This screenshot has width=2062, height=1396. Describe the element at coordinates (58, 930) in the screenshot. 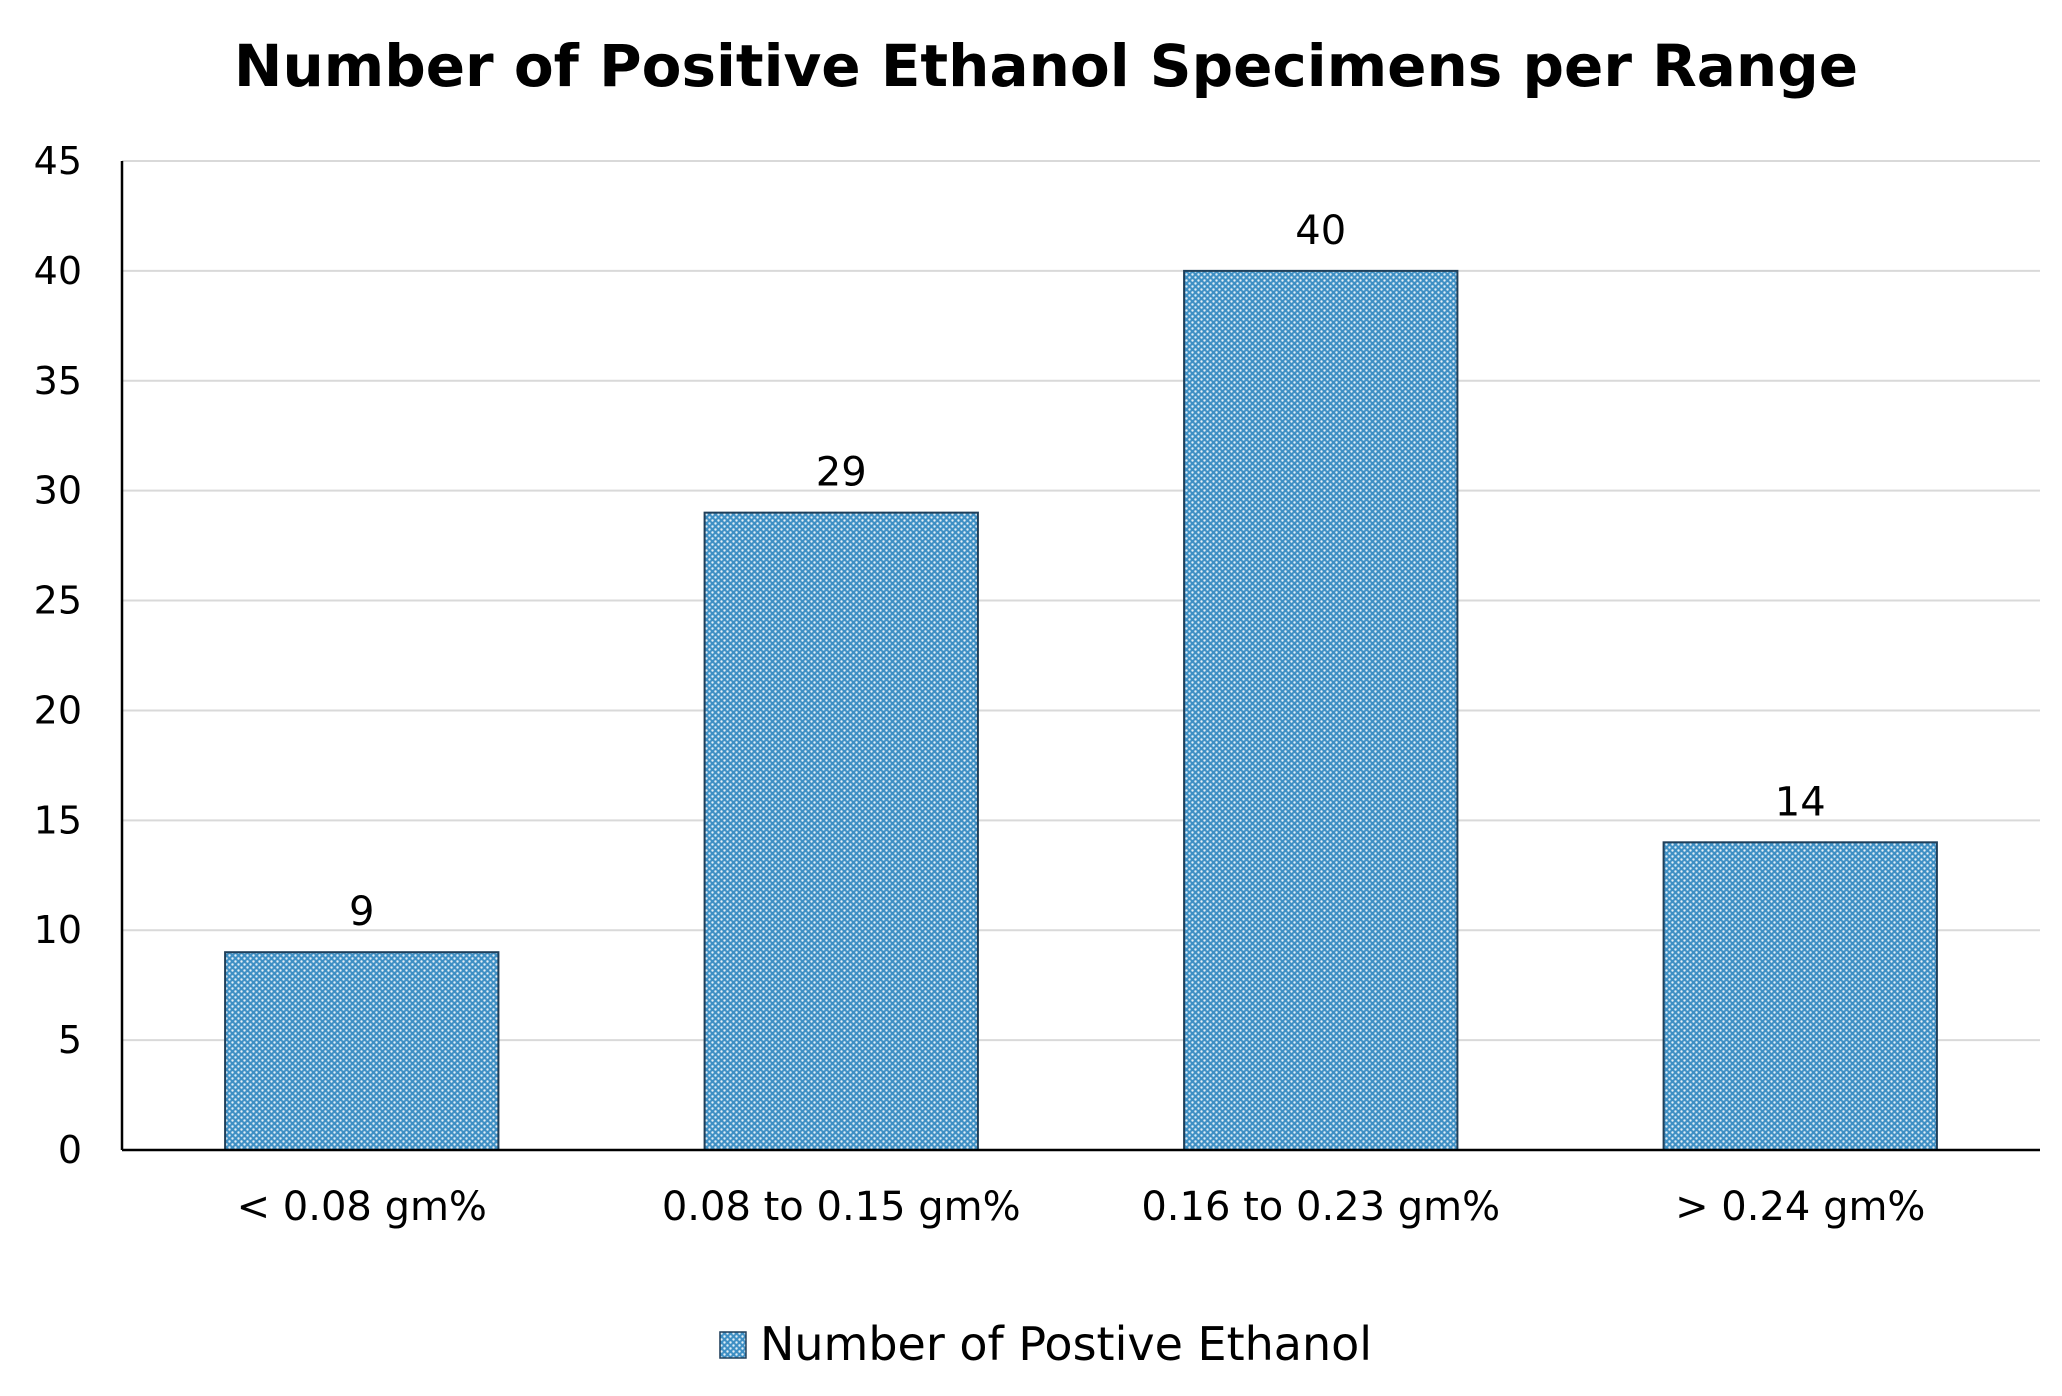

I see `y-tick-label: 10` at that location.